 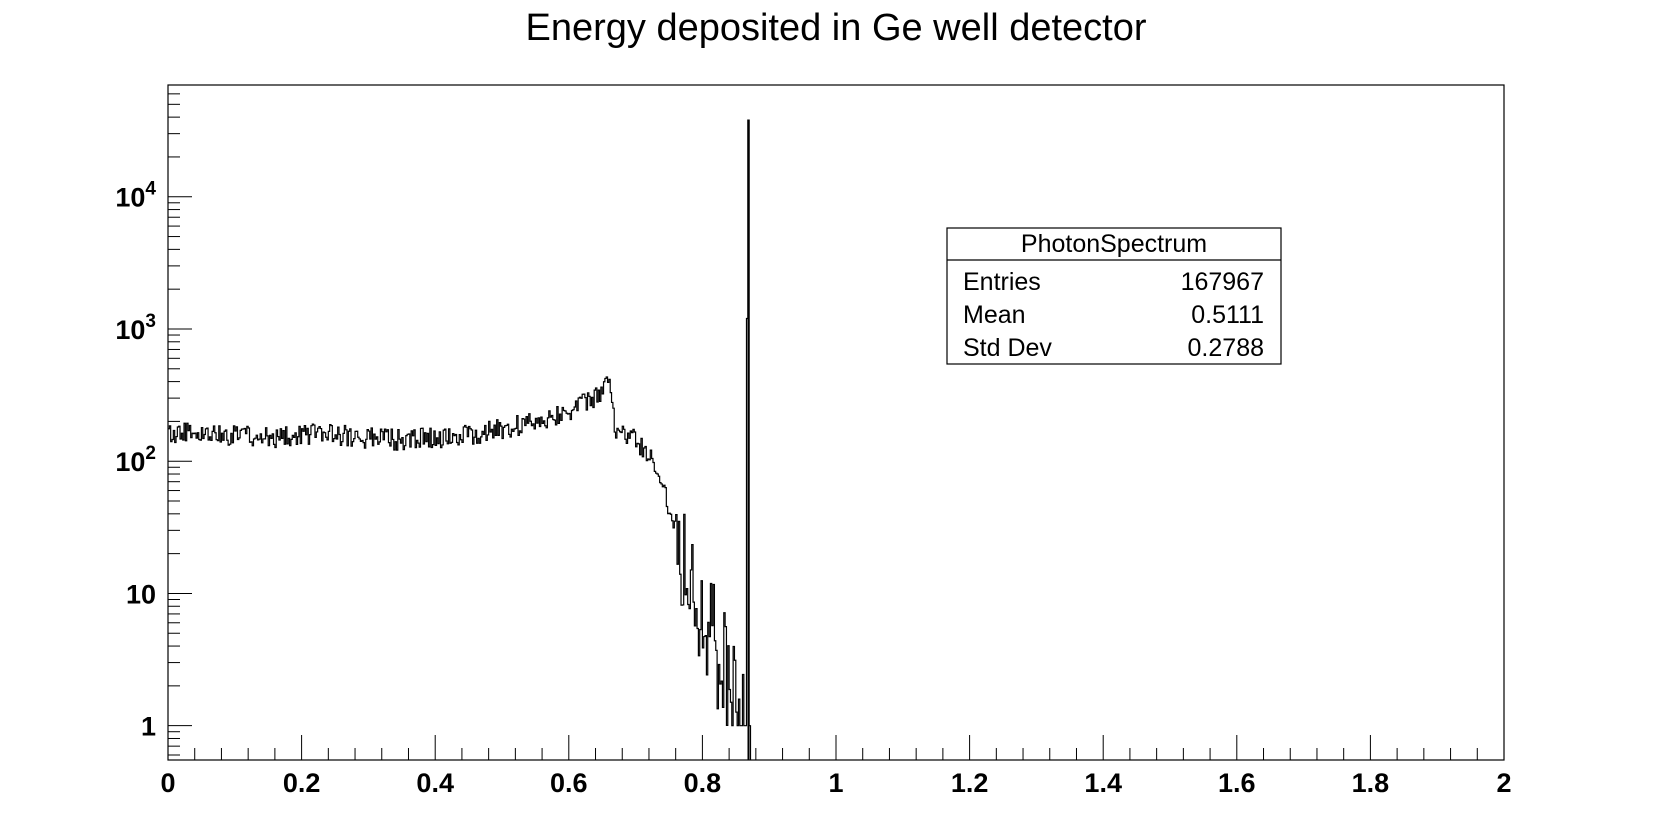 I want to click on x-tick-label: 1.2, so click(x=970, y=783).